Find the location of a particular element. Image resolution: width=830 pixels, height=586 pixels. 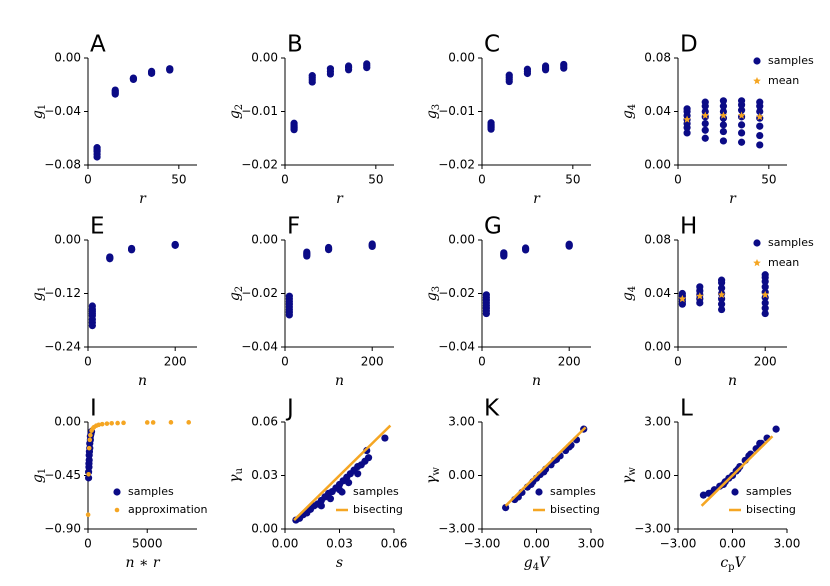

y-tick-label: 0.06 is located at coordinates (264, 422).